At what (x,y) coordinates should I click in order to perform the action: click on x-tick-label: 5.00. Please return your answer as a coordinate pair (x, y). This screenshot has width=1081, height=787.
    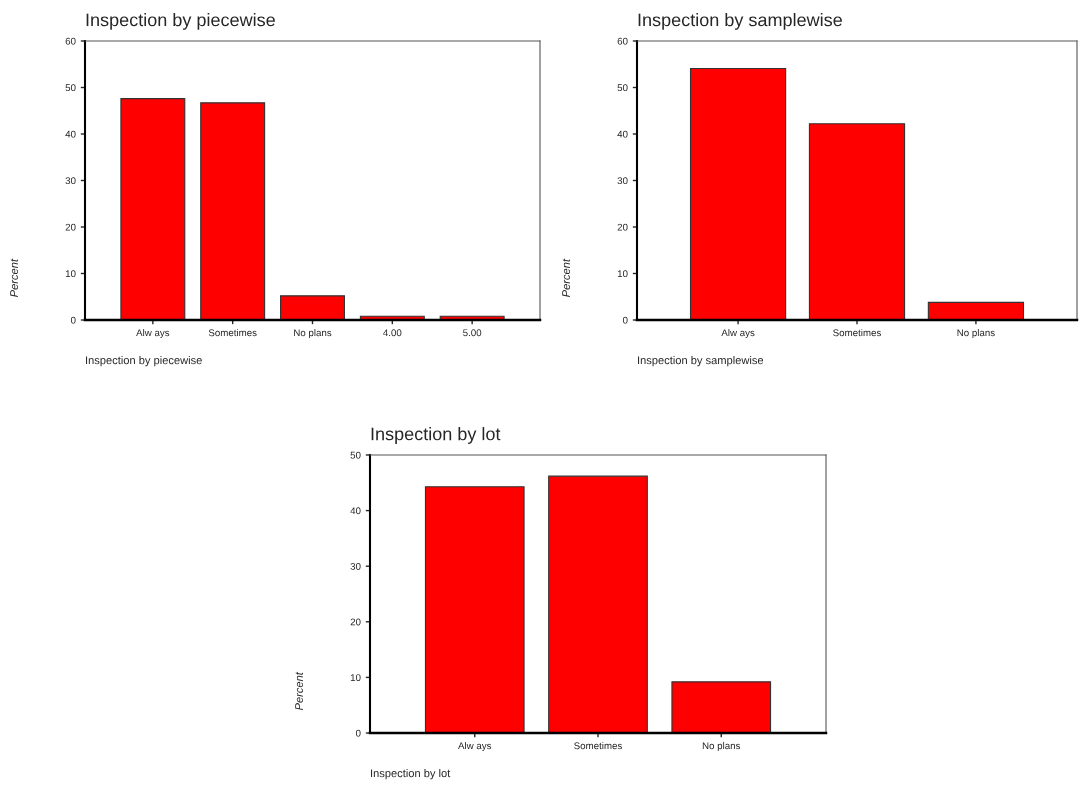
    Looking at the image, I should click on (472, 333).